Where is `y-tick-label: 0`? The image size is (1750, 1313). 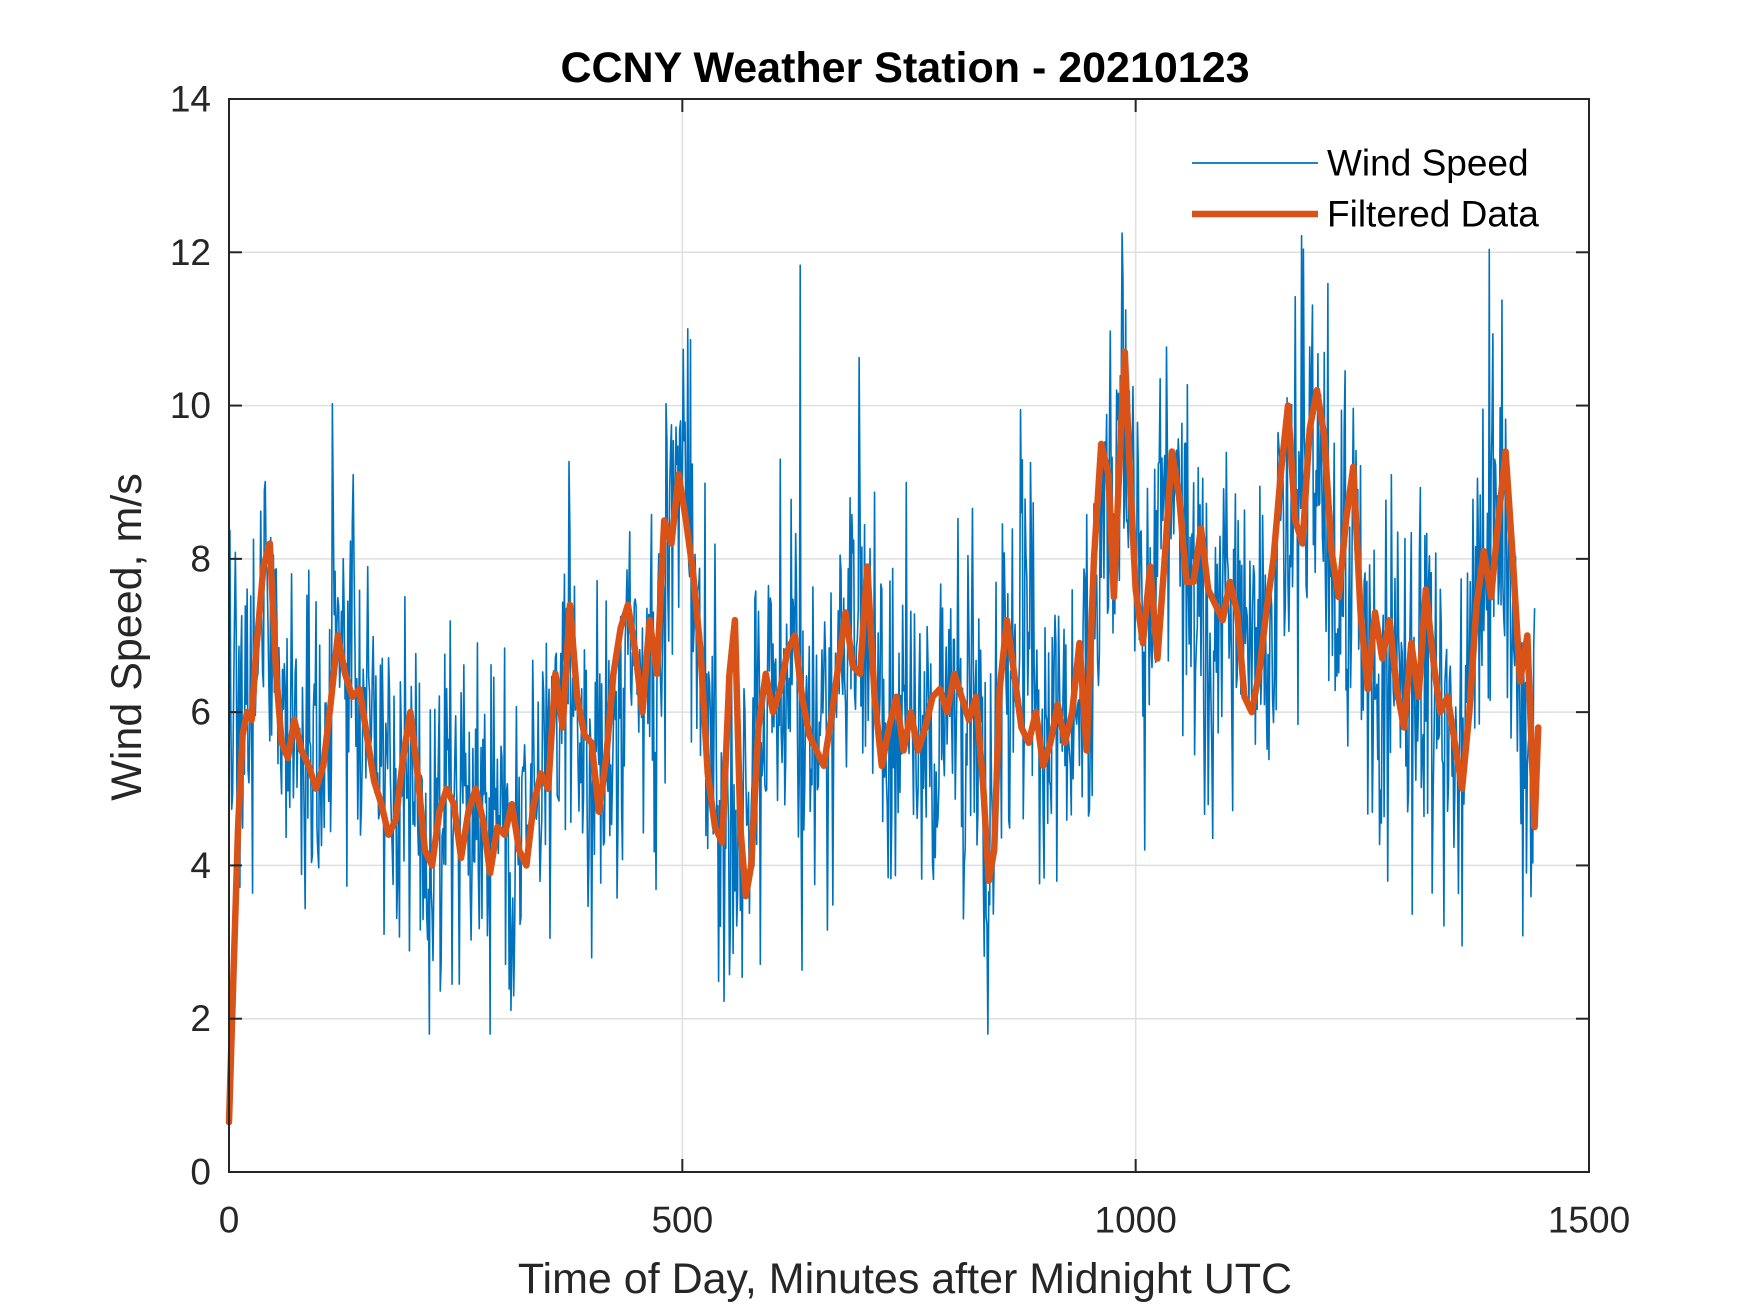
y-tick-label: 0 is located at coordinates (200, 1172).